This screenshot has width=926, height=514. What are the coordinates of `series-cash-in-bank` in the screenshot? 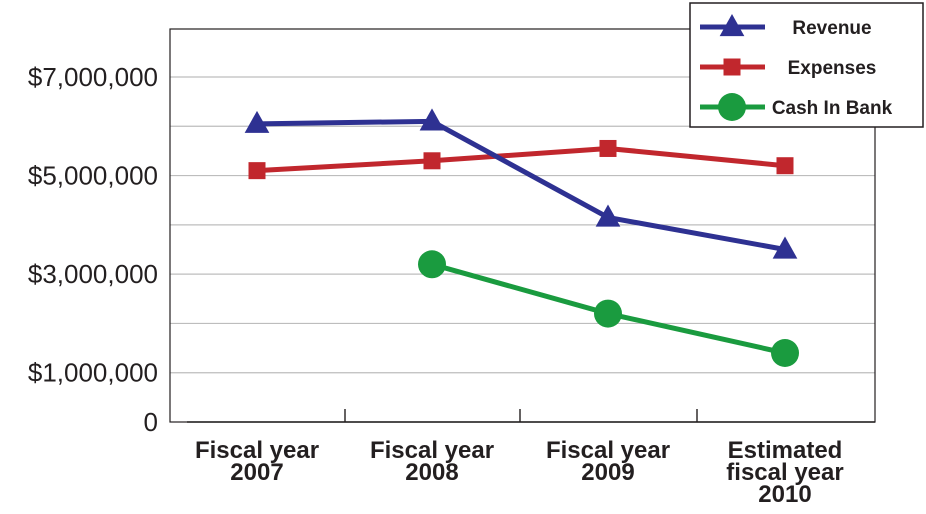 It's located at (608, 308).